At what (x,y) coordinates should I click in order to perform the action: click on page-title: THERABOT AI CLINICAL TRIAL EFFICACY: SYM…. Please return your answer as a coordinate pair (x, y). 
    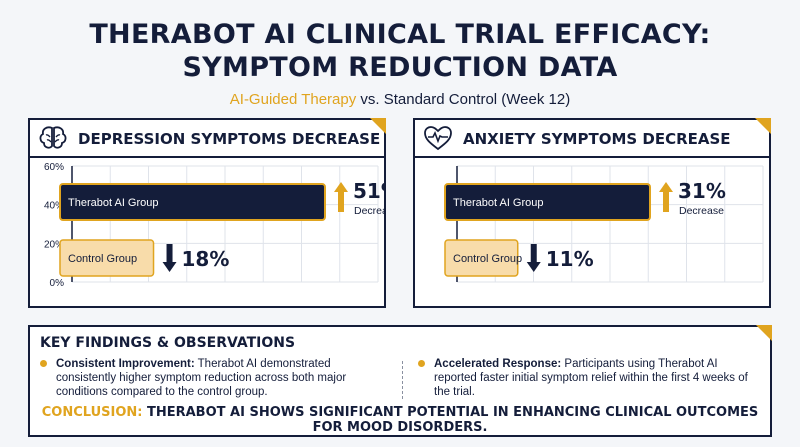
    Looking at the image, I should click on (400, 51).